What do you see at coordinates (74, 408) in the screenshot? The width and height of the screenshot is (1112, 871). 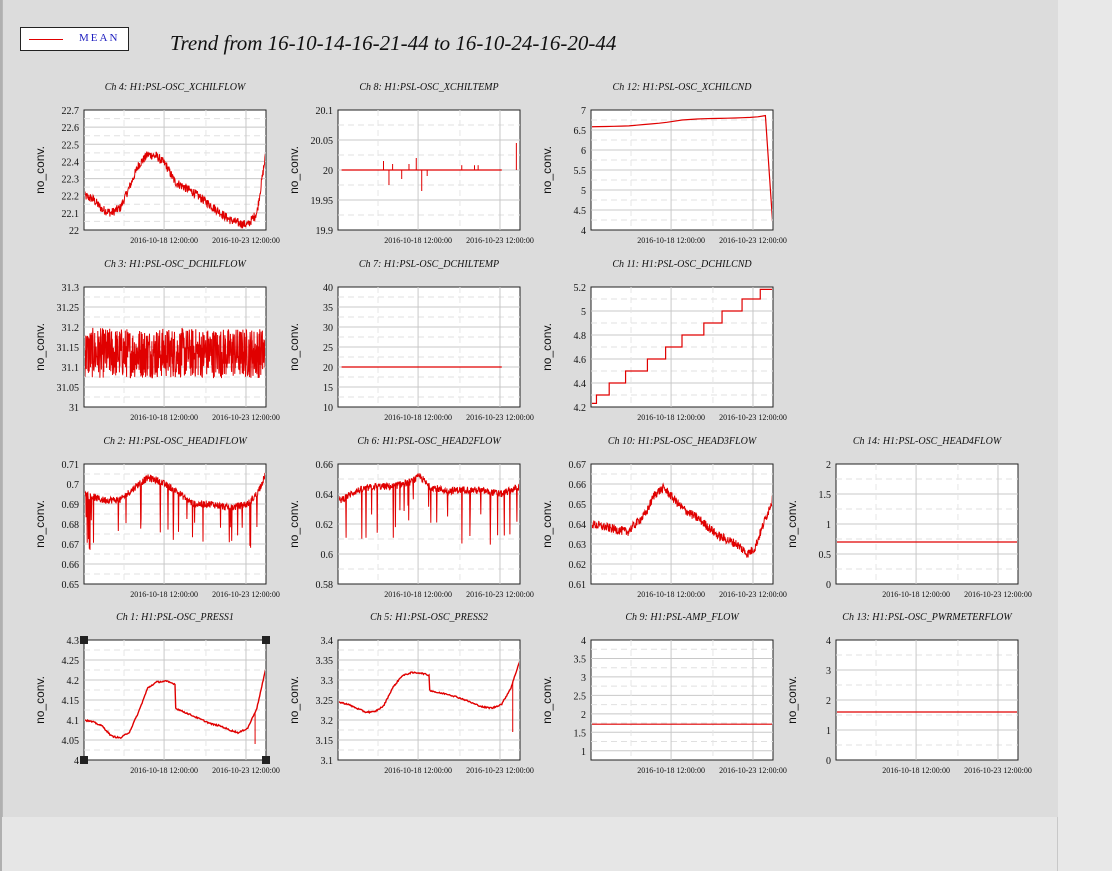 I see `y-tick-label: 31` at bounding box center [74, 408].